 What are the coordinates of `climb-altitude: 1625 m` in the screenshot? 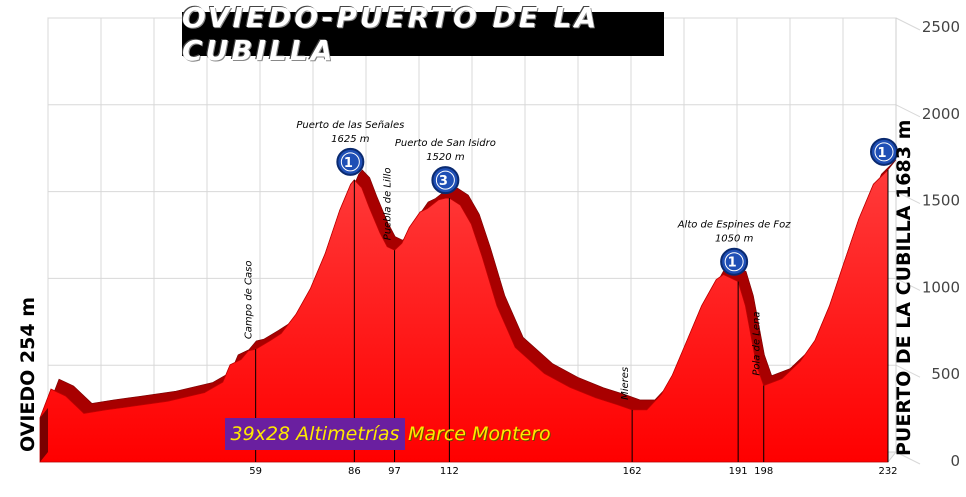 It's located at (350, 139).